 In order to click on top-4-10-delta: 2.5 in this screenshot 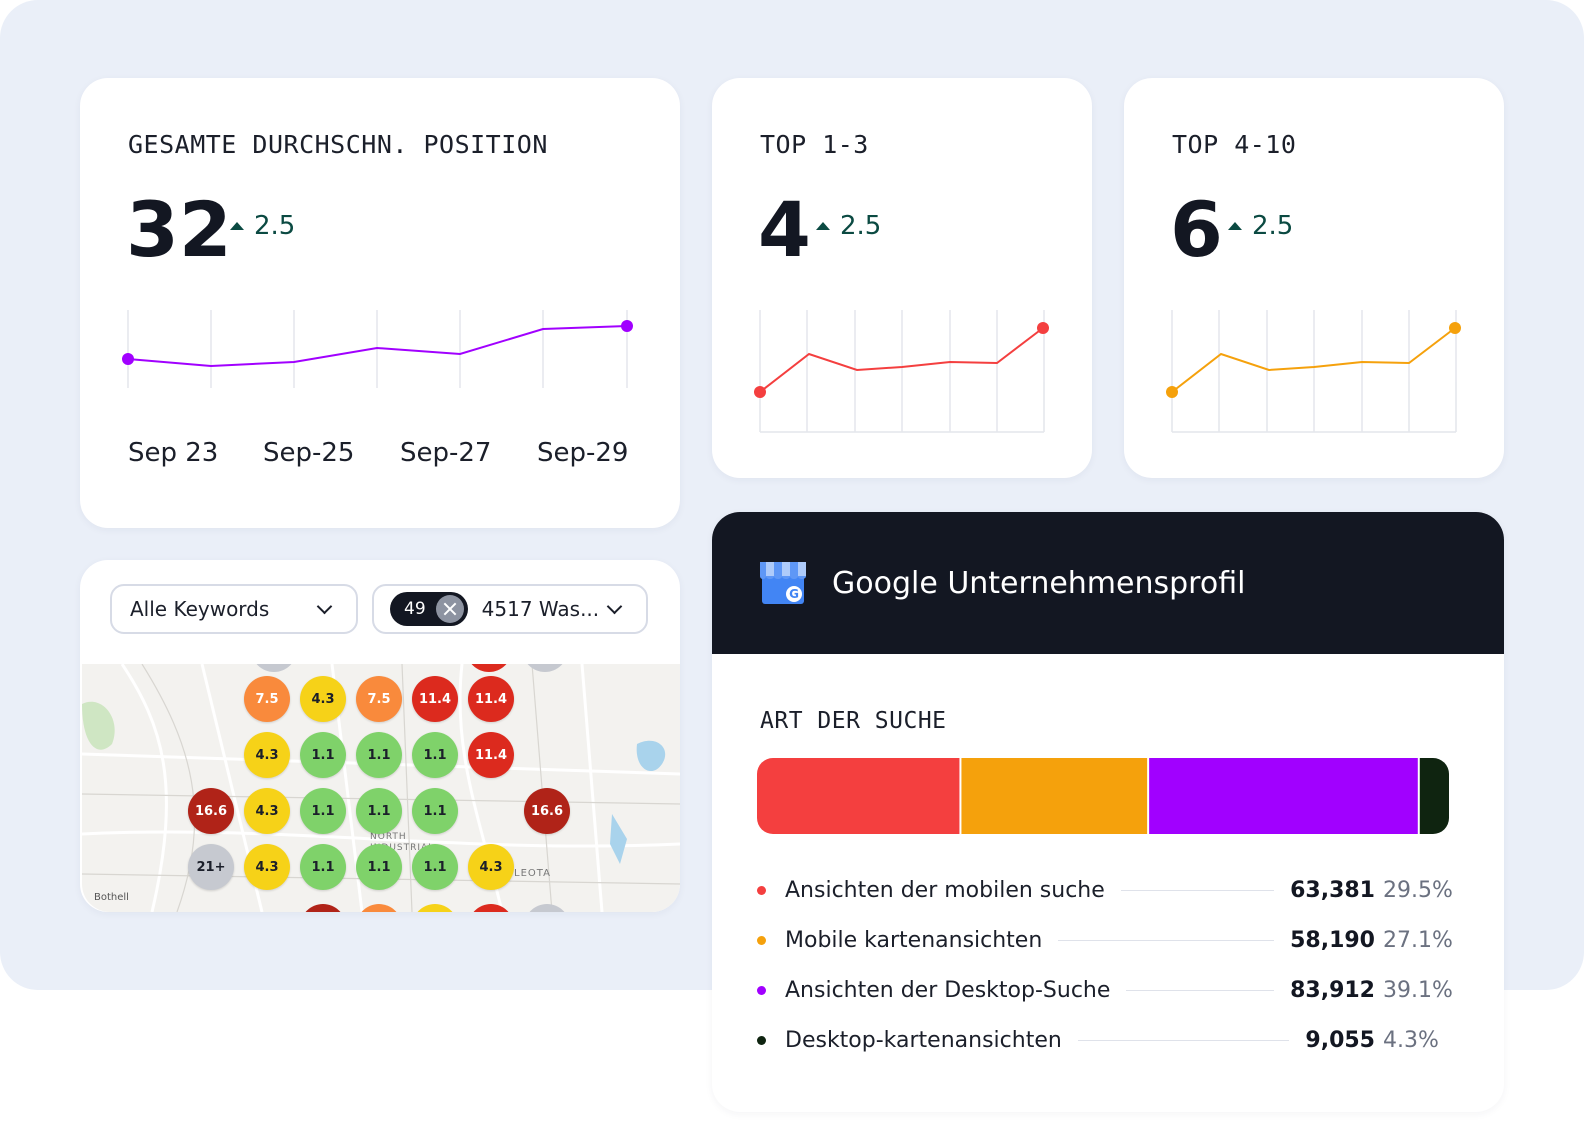, I will do `click(1260, 226)`.